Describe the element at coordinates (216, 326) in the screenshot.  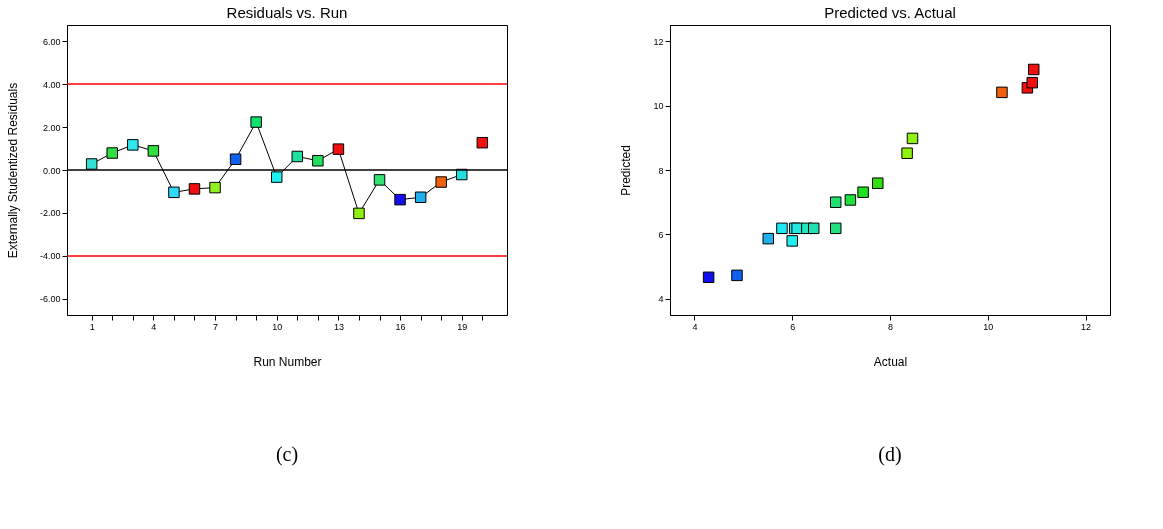
I see `x-tick-label: 7` at that location.